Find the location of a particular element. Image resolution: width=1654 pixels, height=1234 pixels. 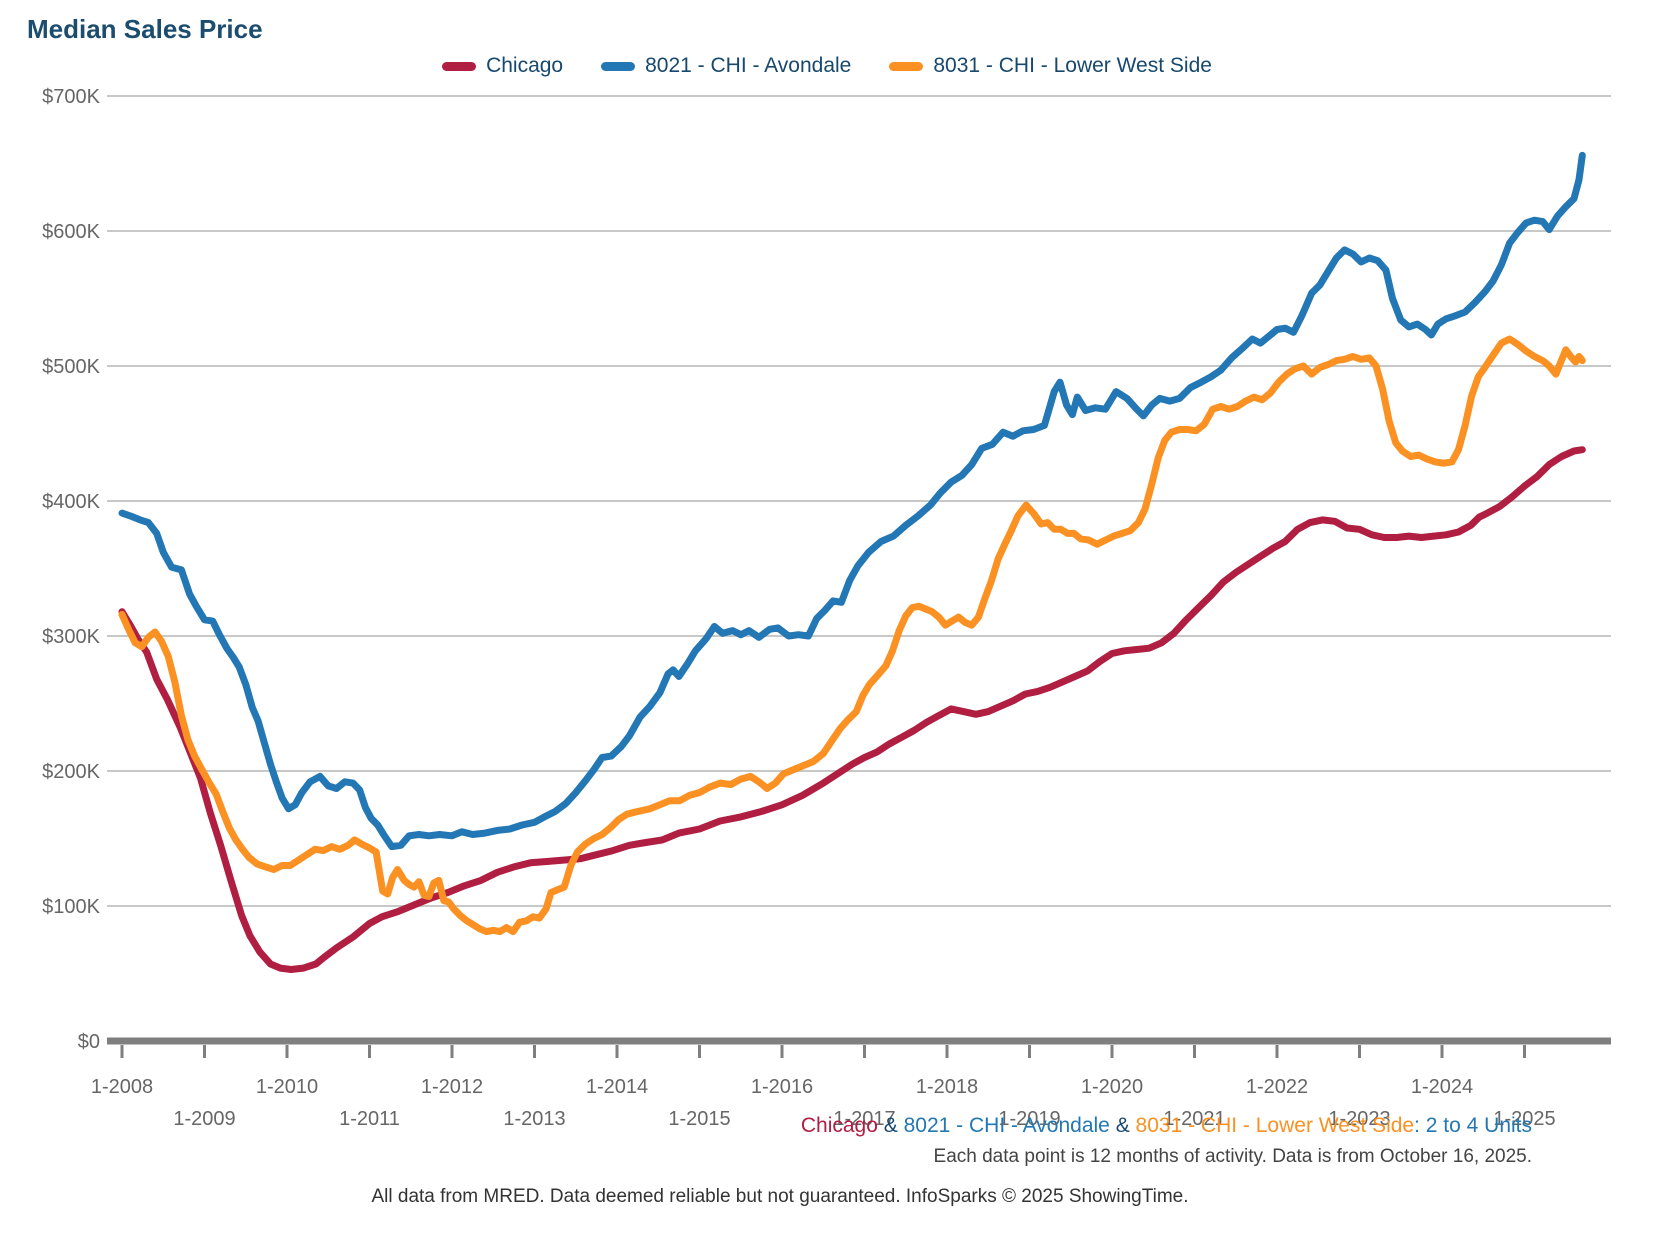

x-axis-label: 1-2022 is located at coordinates (1277, 1087).